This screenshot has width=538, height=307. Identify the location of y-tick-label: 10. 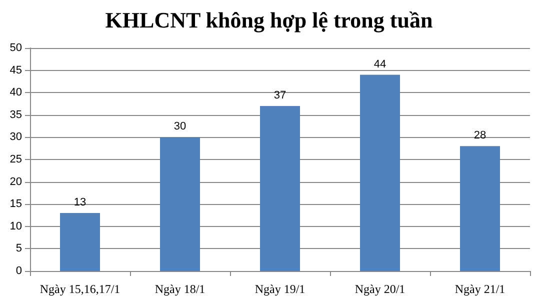
(16, 226).